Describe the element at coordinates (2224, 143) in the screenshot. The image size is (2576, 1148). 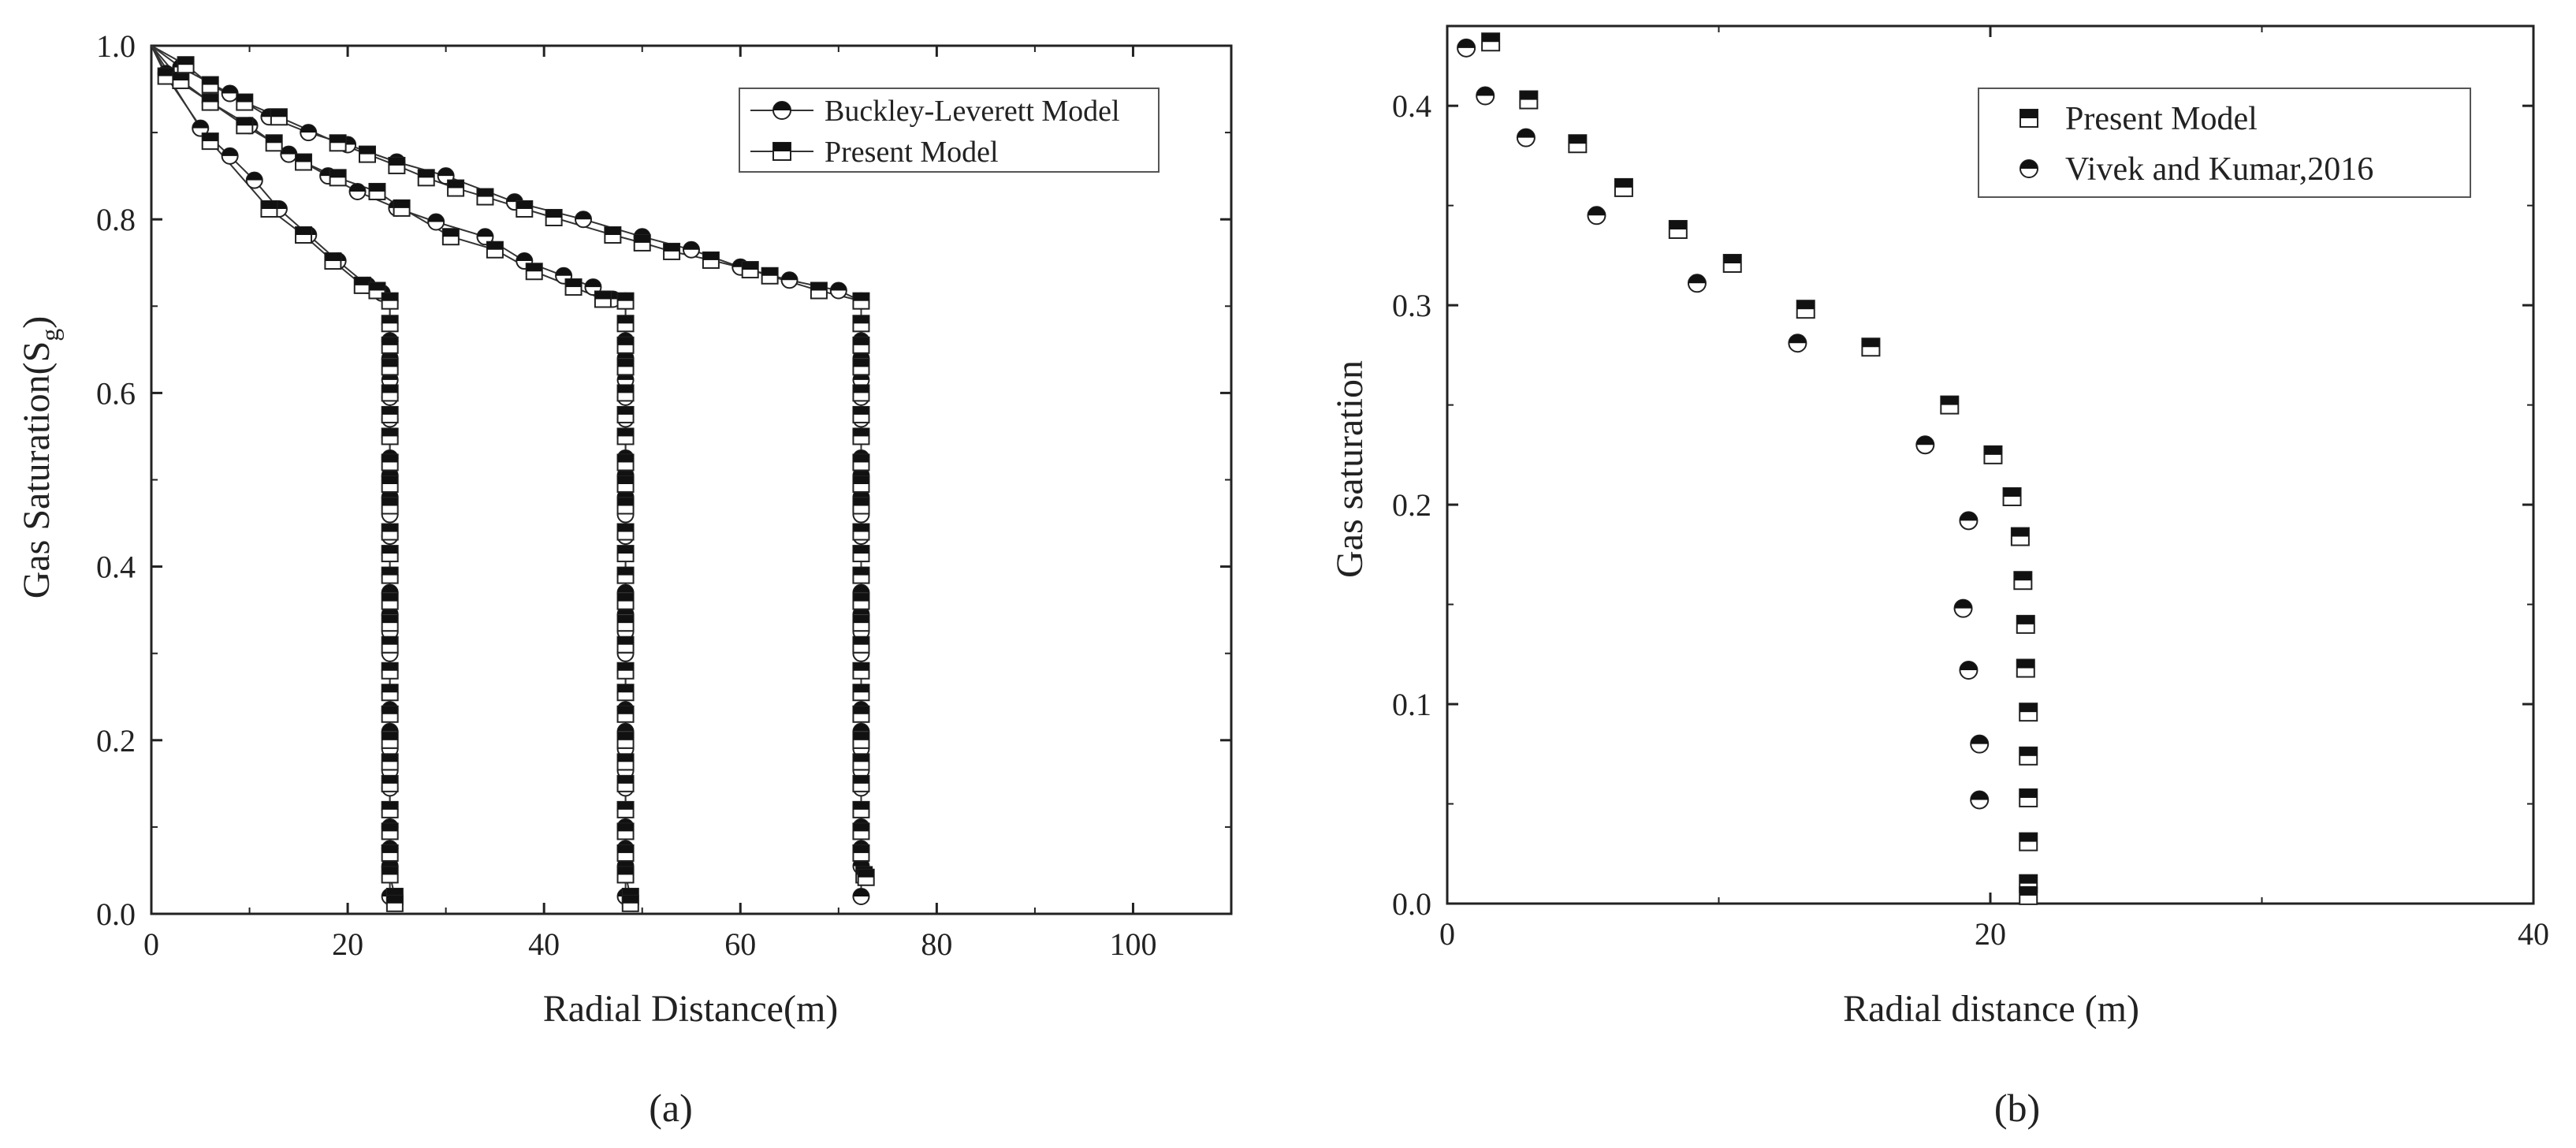
I see `chart-b-legend: Present Model Vivek and Kumar,2016` at that location.